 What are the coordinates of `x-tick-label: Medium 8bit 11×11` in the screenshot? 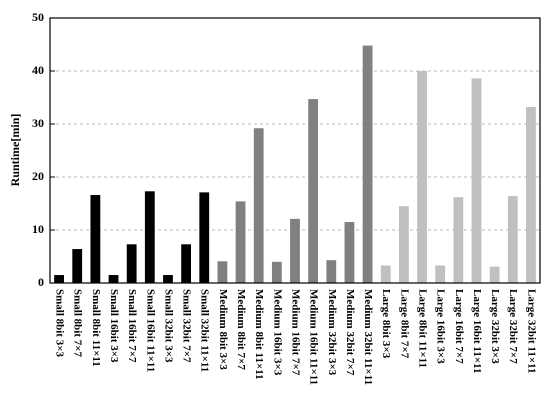 It's located at (259, 334).